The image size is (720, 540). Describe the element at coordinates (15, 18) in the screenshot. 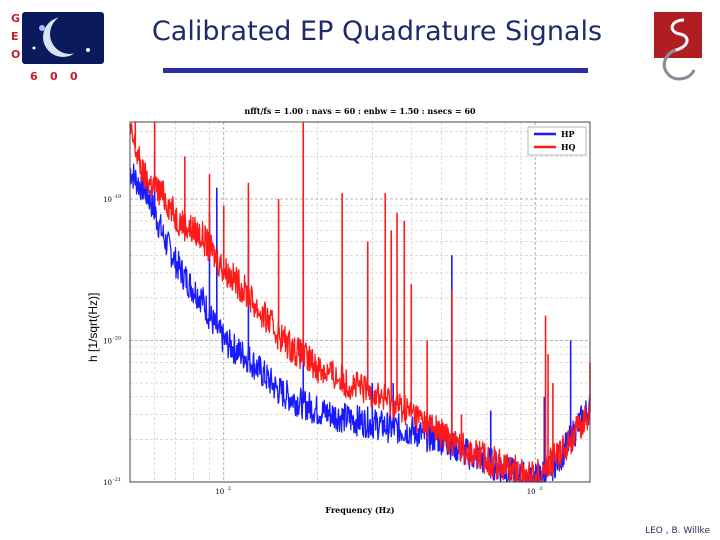

I see `logo-letter: G` at that location.